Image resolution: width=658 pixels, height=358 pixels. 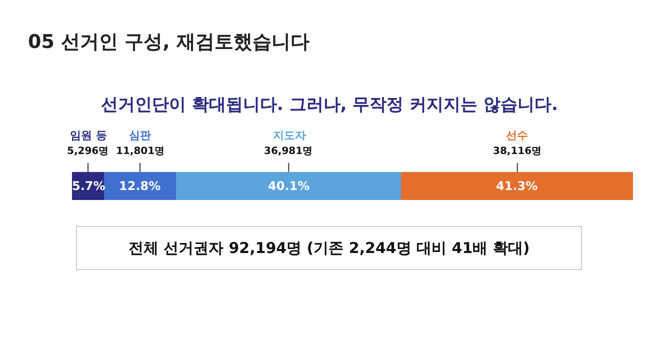 I want to click on text: 선수, so click(x=517, y=135).